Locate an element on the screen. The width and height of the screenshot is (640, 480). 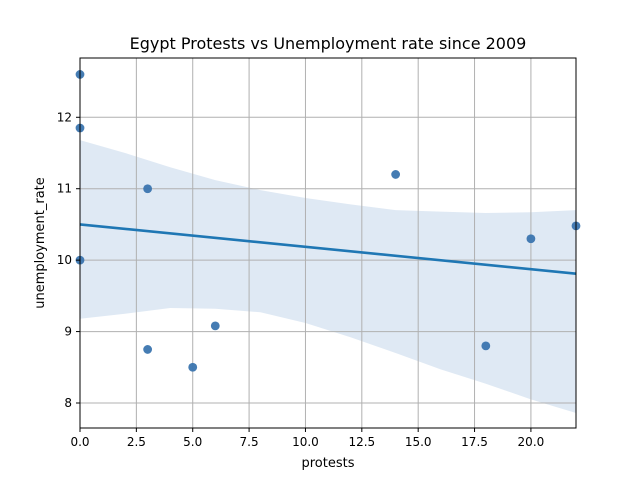
x-tick-label: 0.0 is located at coordinates (79, 442).